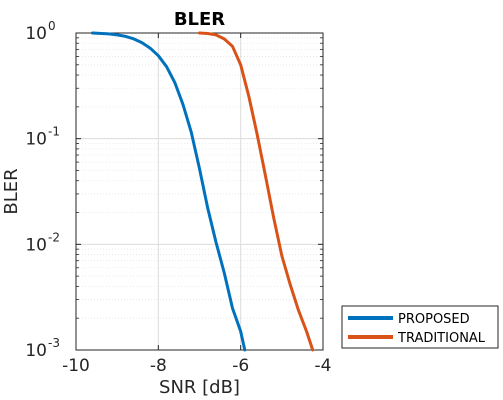 This screenshot has width=503, height=400. I want to click on y-tick-label: 10 -3, so click(42, 348).